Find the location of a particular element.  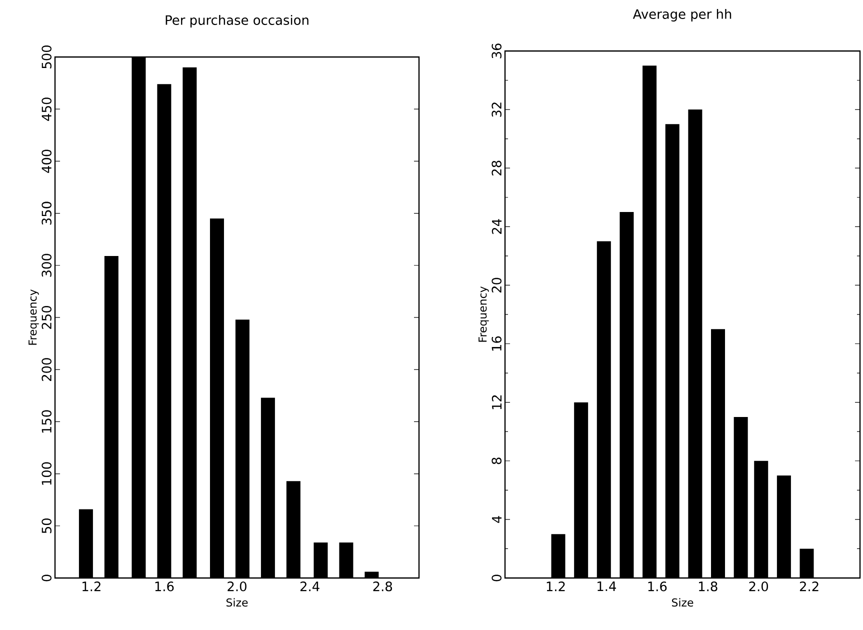

y-tick-label: 100 is located at coordinates (47, 473).